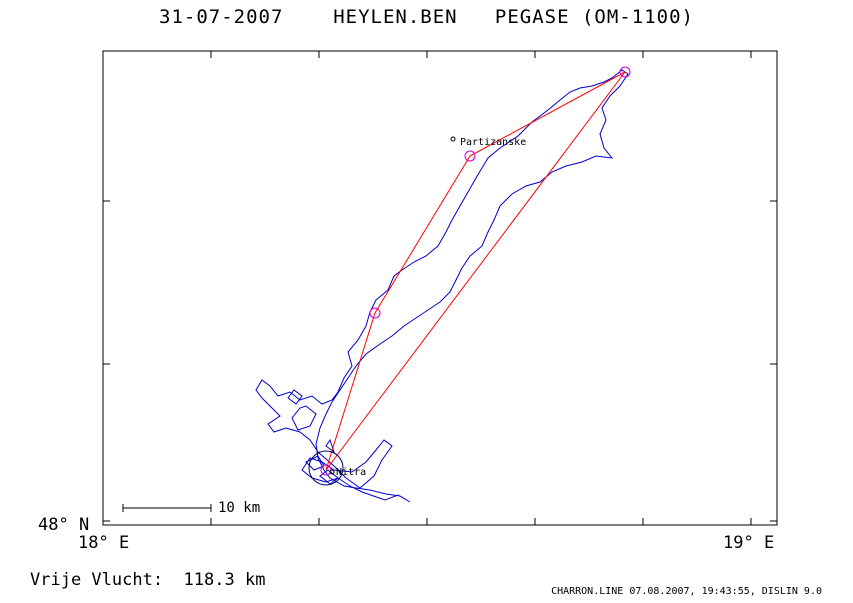 Image resolution: width=853 pixels, height=603 pixels. What do you see at coordinates (224, 580) in the screenshot?
I see `distance-value: 118.3 km` at bounding box center [224, 580].